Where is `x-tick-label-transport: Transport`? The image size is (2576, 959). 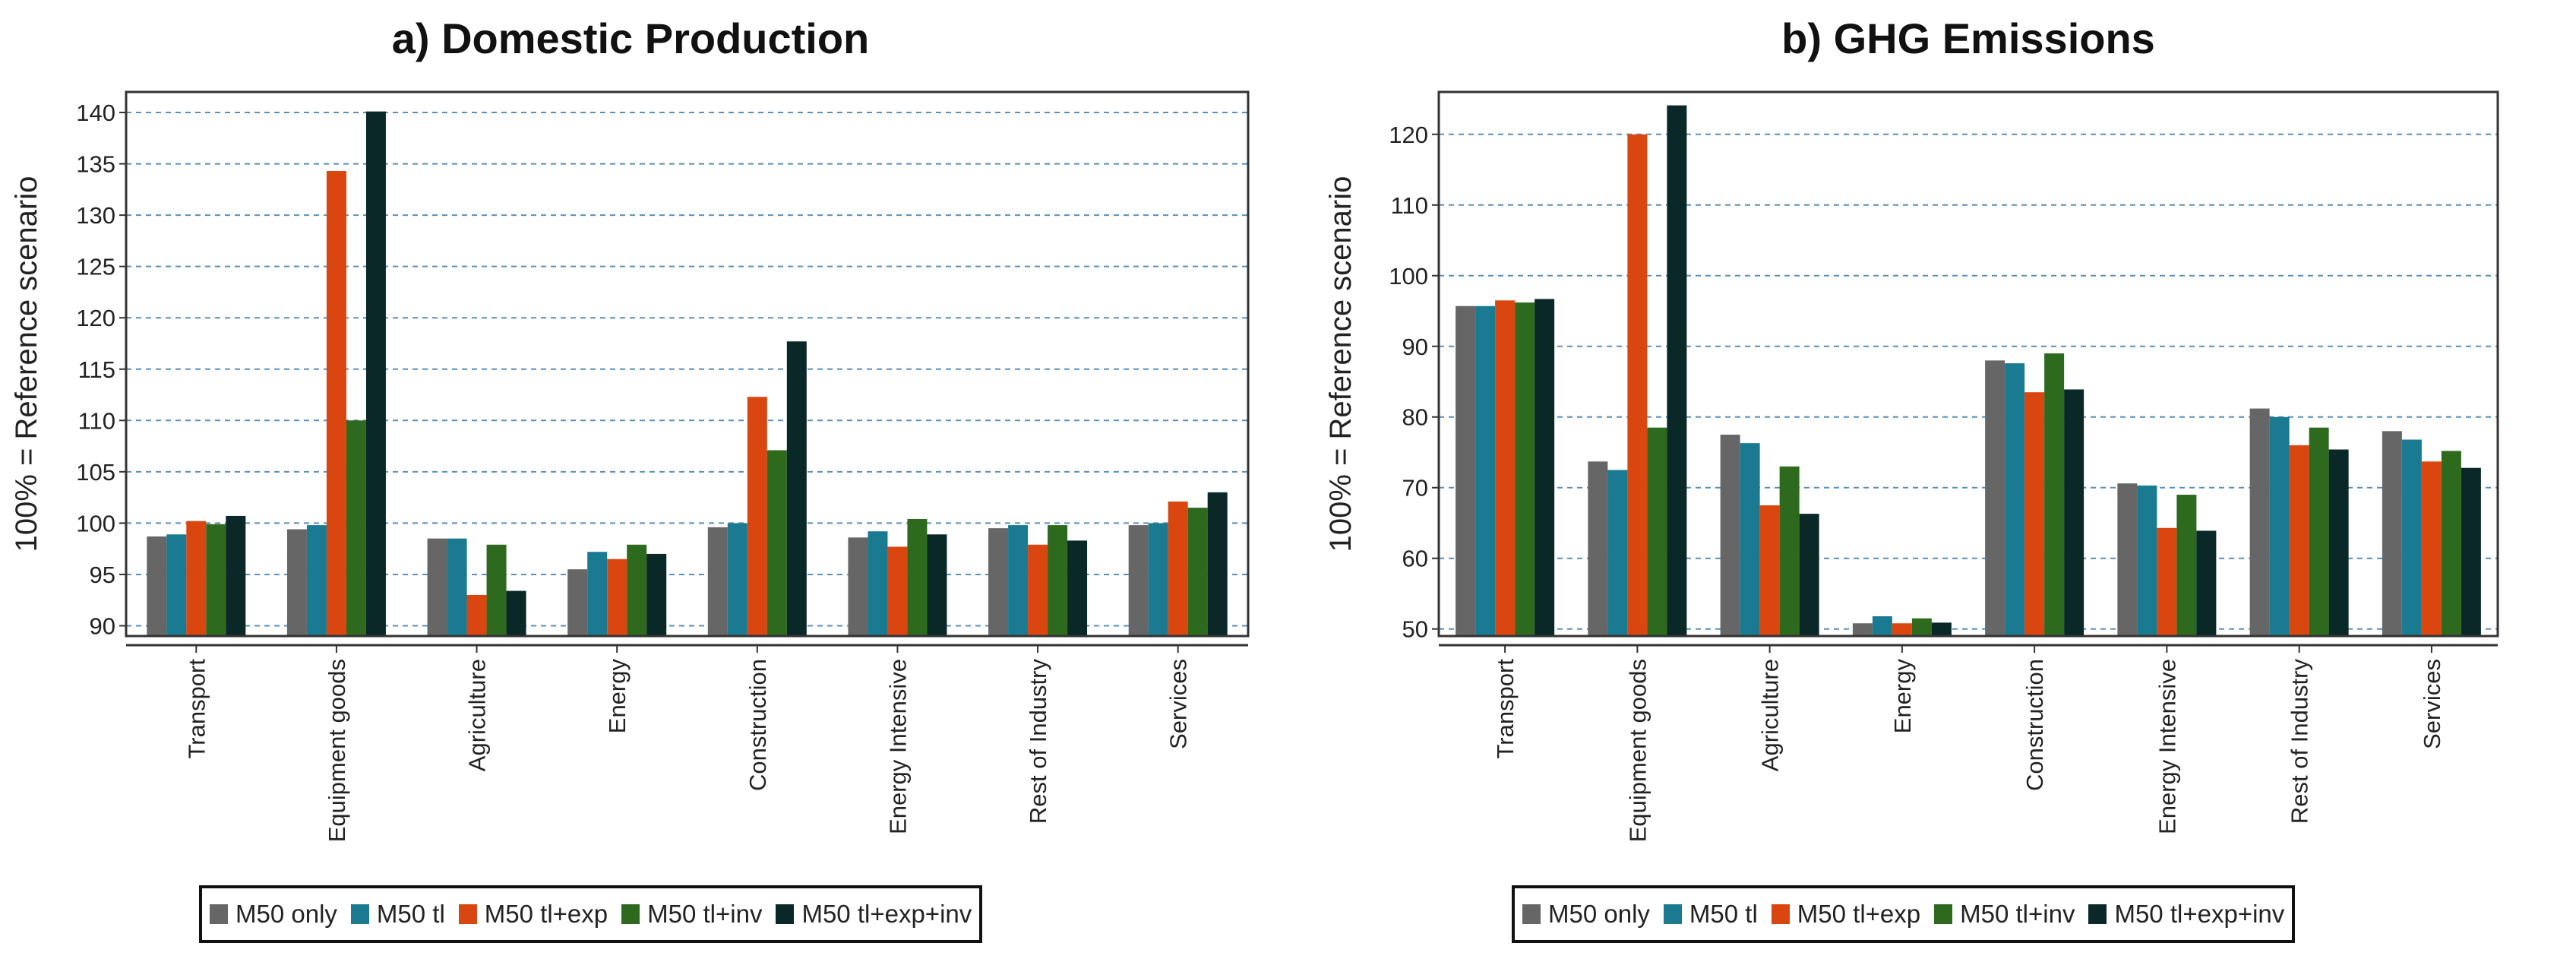
x-tick-label-transport: Transport is located at coordinates (1505, 709).